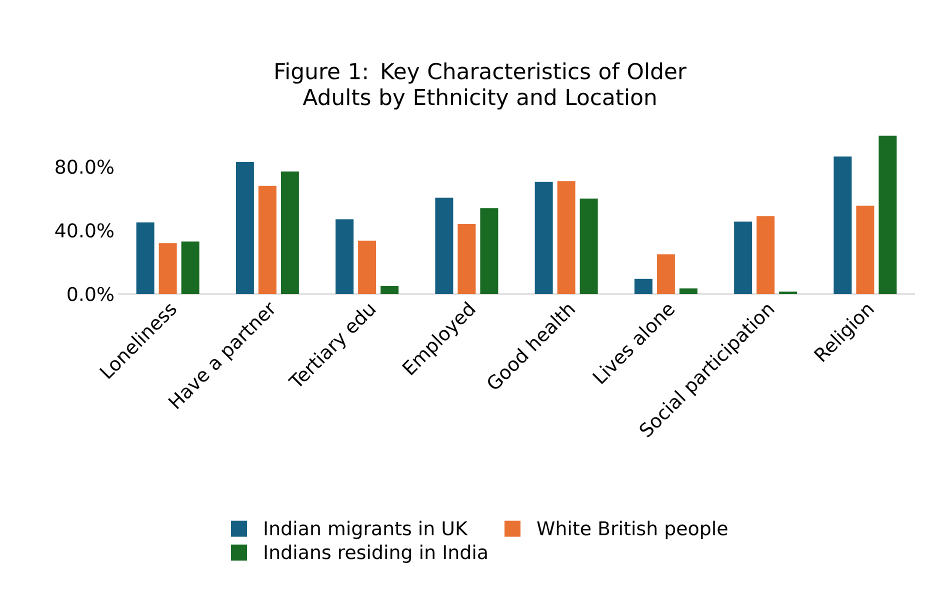  What do you see at coordinates (366, 530) in the screenshot?
I see `legend-label: Indian migrants in UK` at bounding box center [366, 530].